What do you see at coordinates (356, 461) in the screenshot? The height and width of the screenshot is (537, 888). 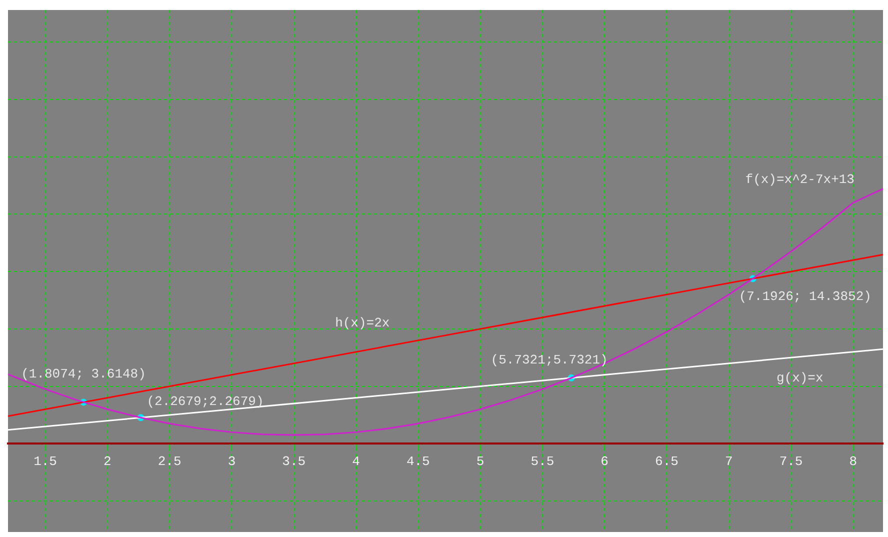 I see `x-tick-label: 4` at bounding box center [356, 461].